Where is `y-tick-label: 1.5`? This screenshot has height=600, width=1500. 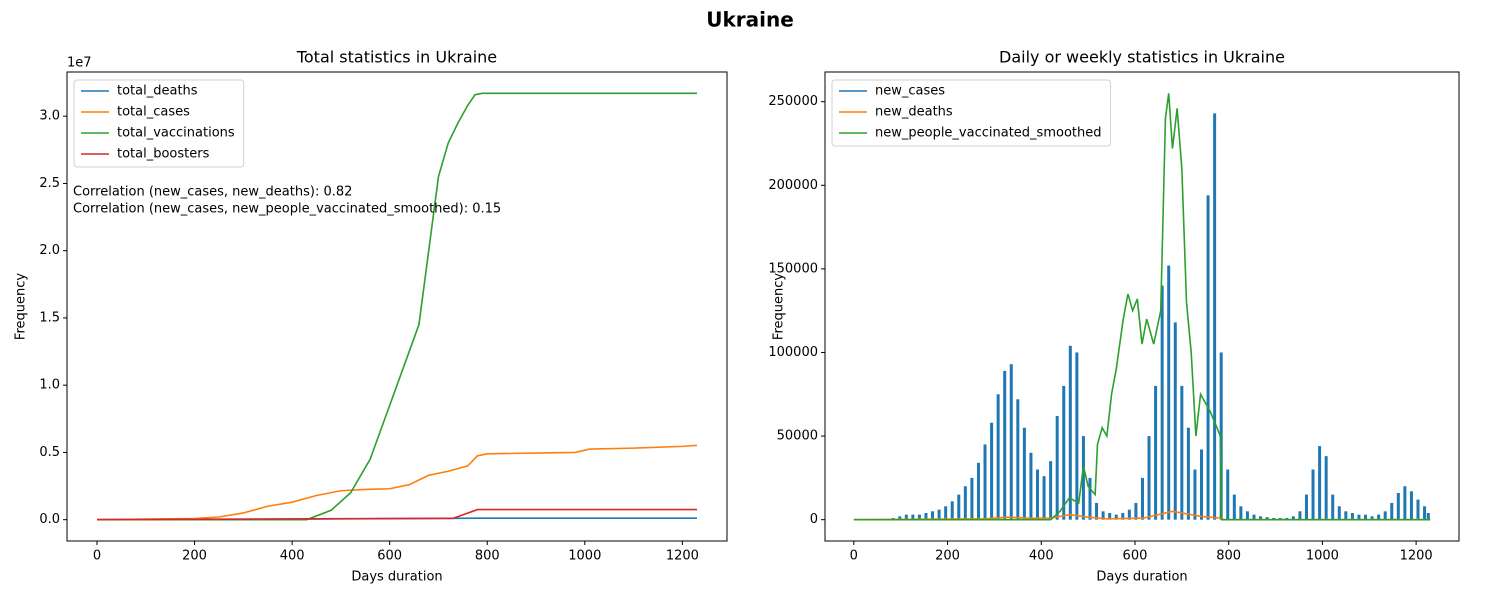 y-tick-label: 1.5 is located at coordinates (49, 317).